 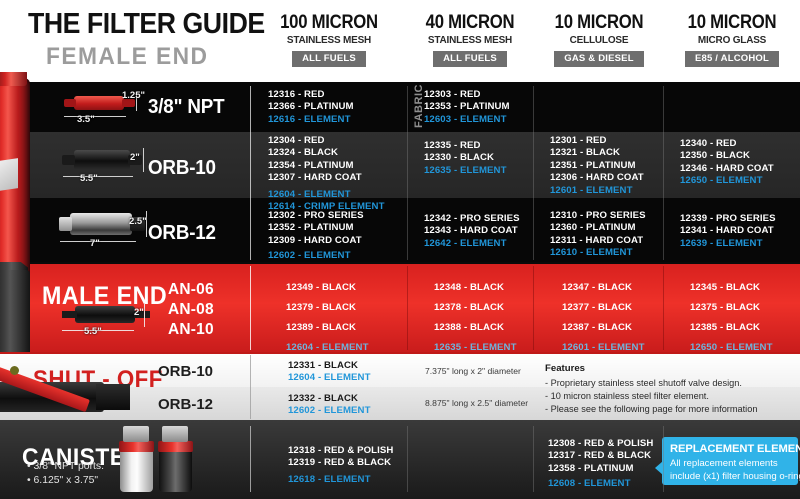 What do you see at coordinates (136, 434) in the screenshot?
I see `canister-head-polish` at bounding box center [136, 434].